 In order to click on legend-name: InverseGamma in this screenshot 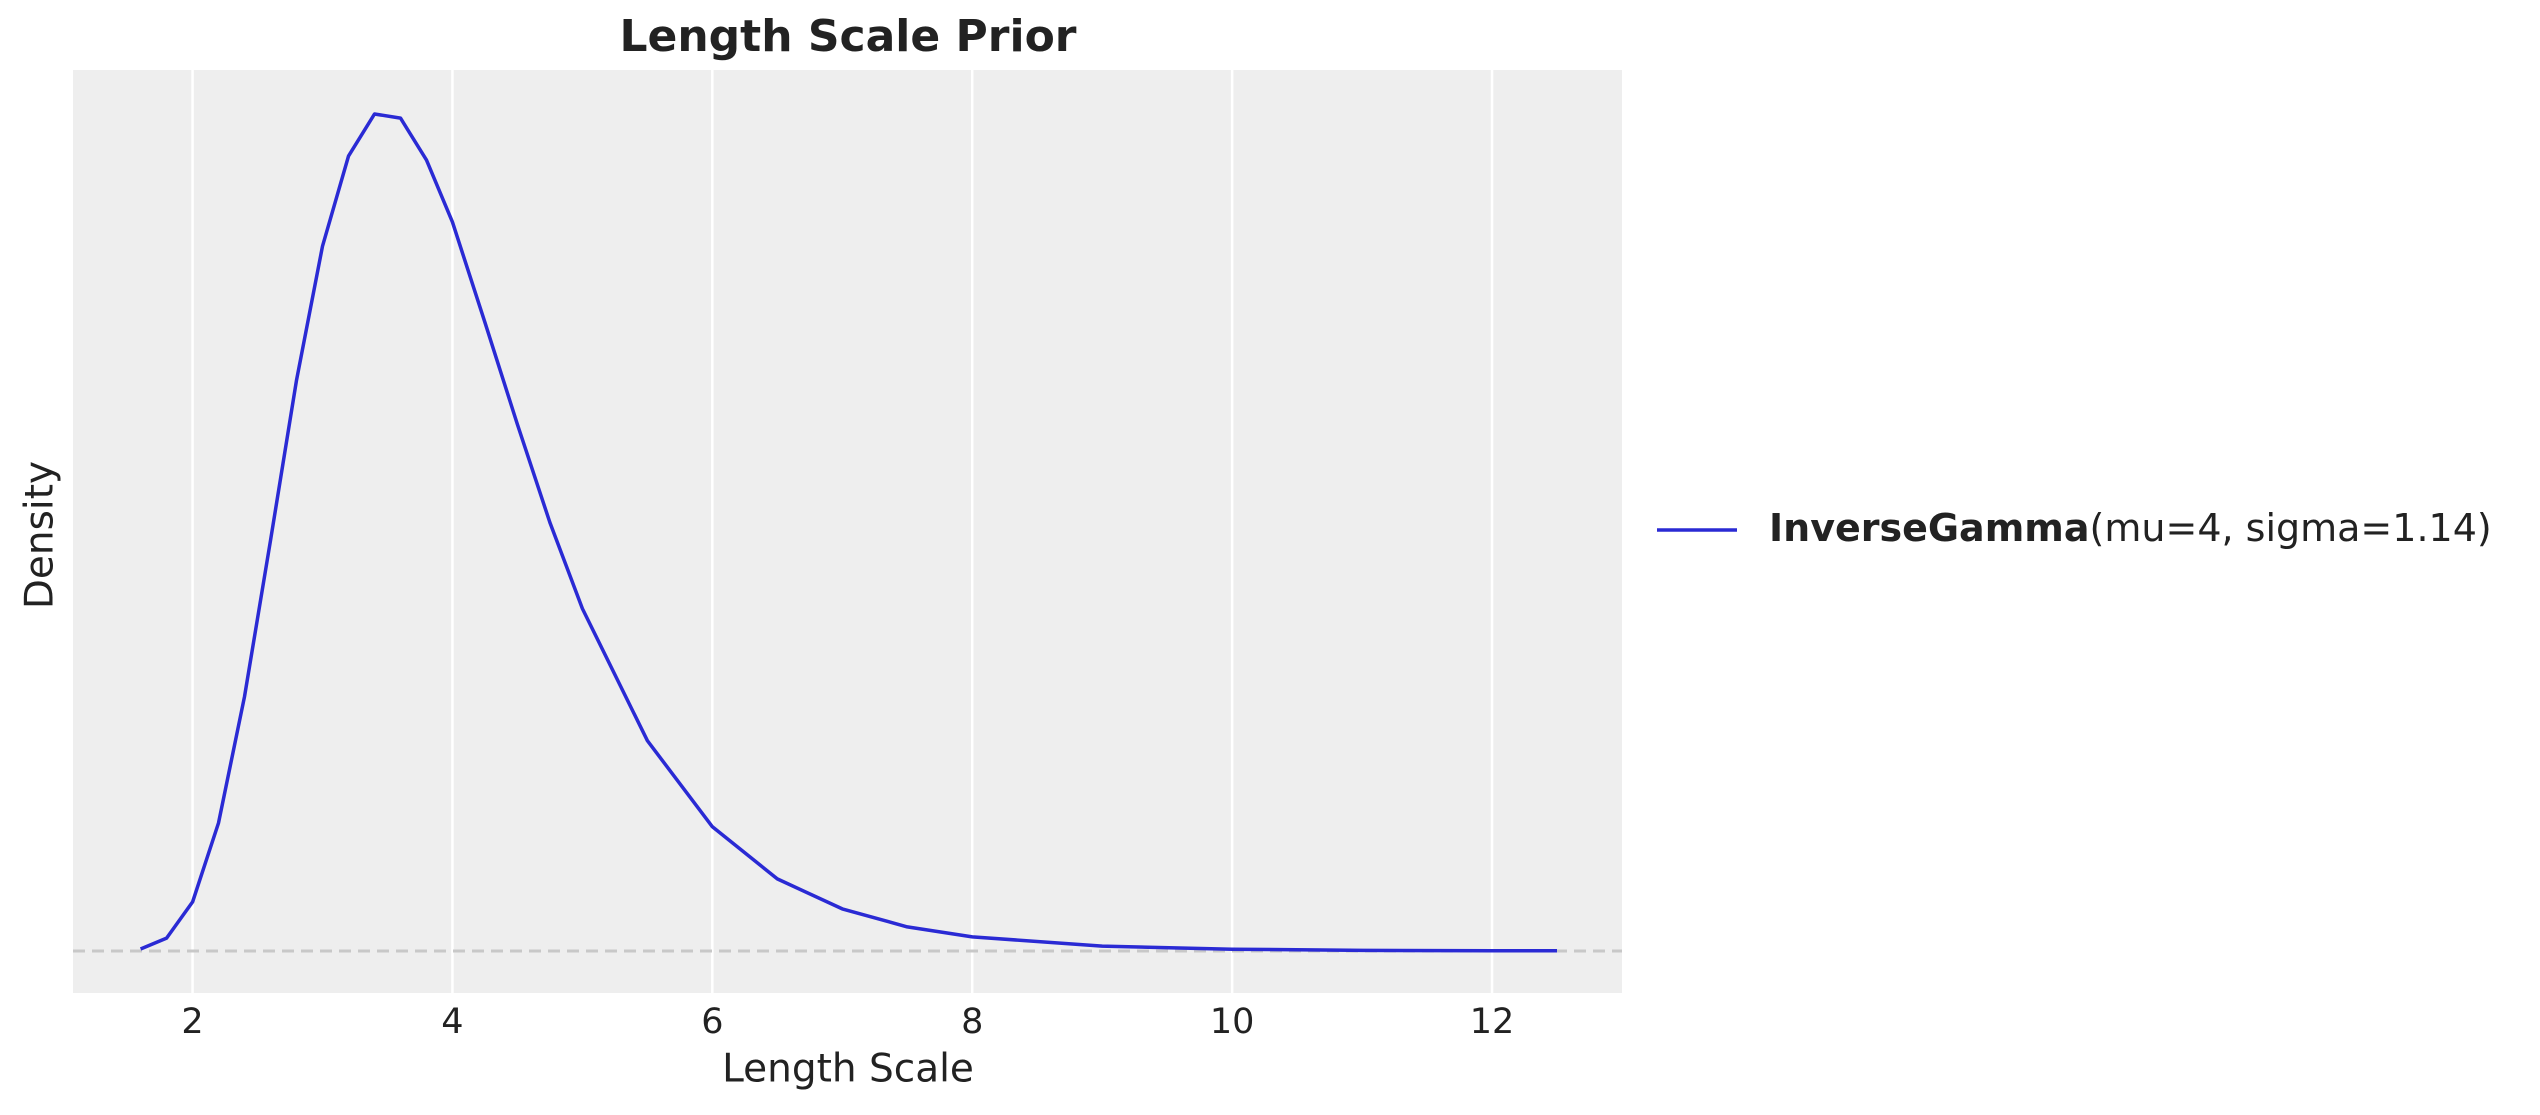, I will do `click(1929, 528)`.